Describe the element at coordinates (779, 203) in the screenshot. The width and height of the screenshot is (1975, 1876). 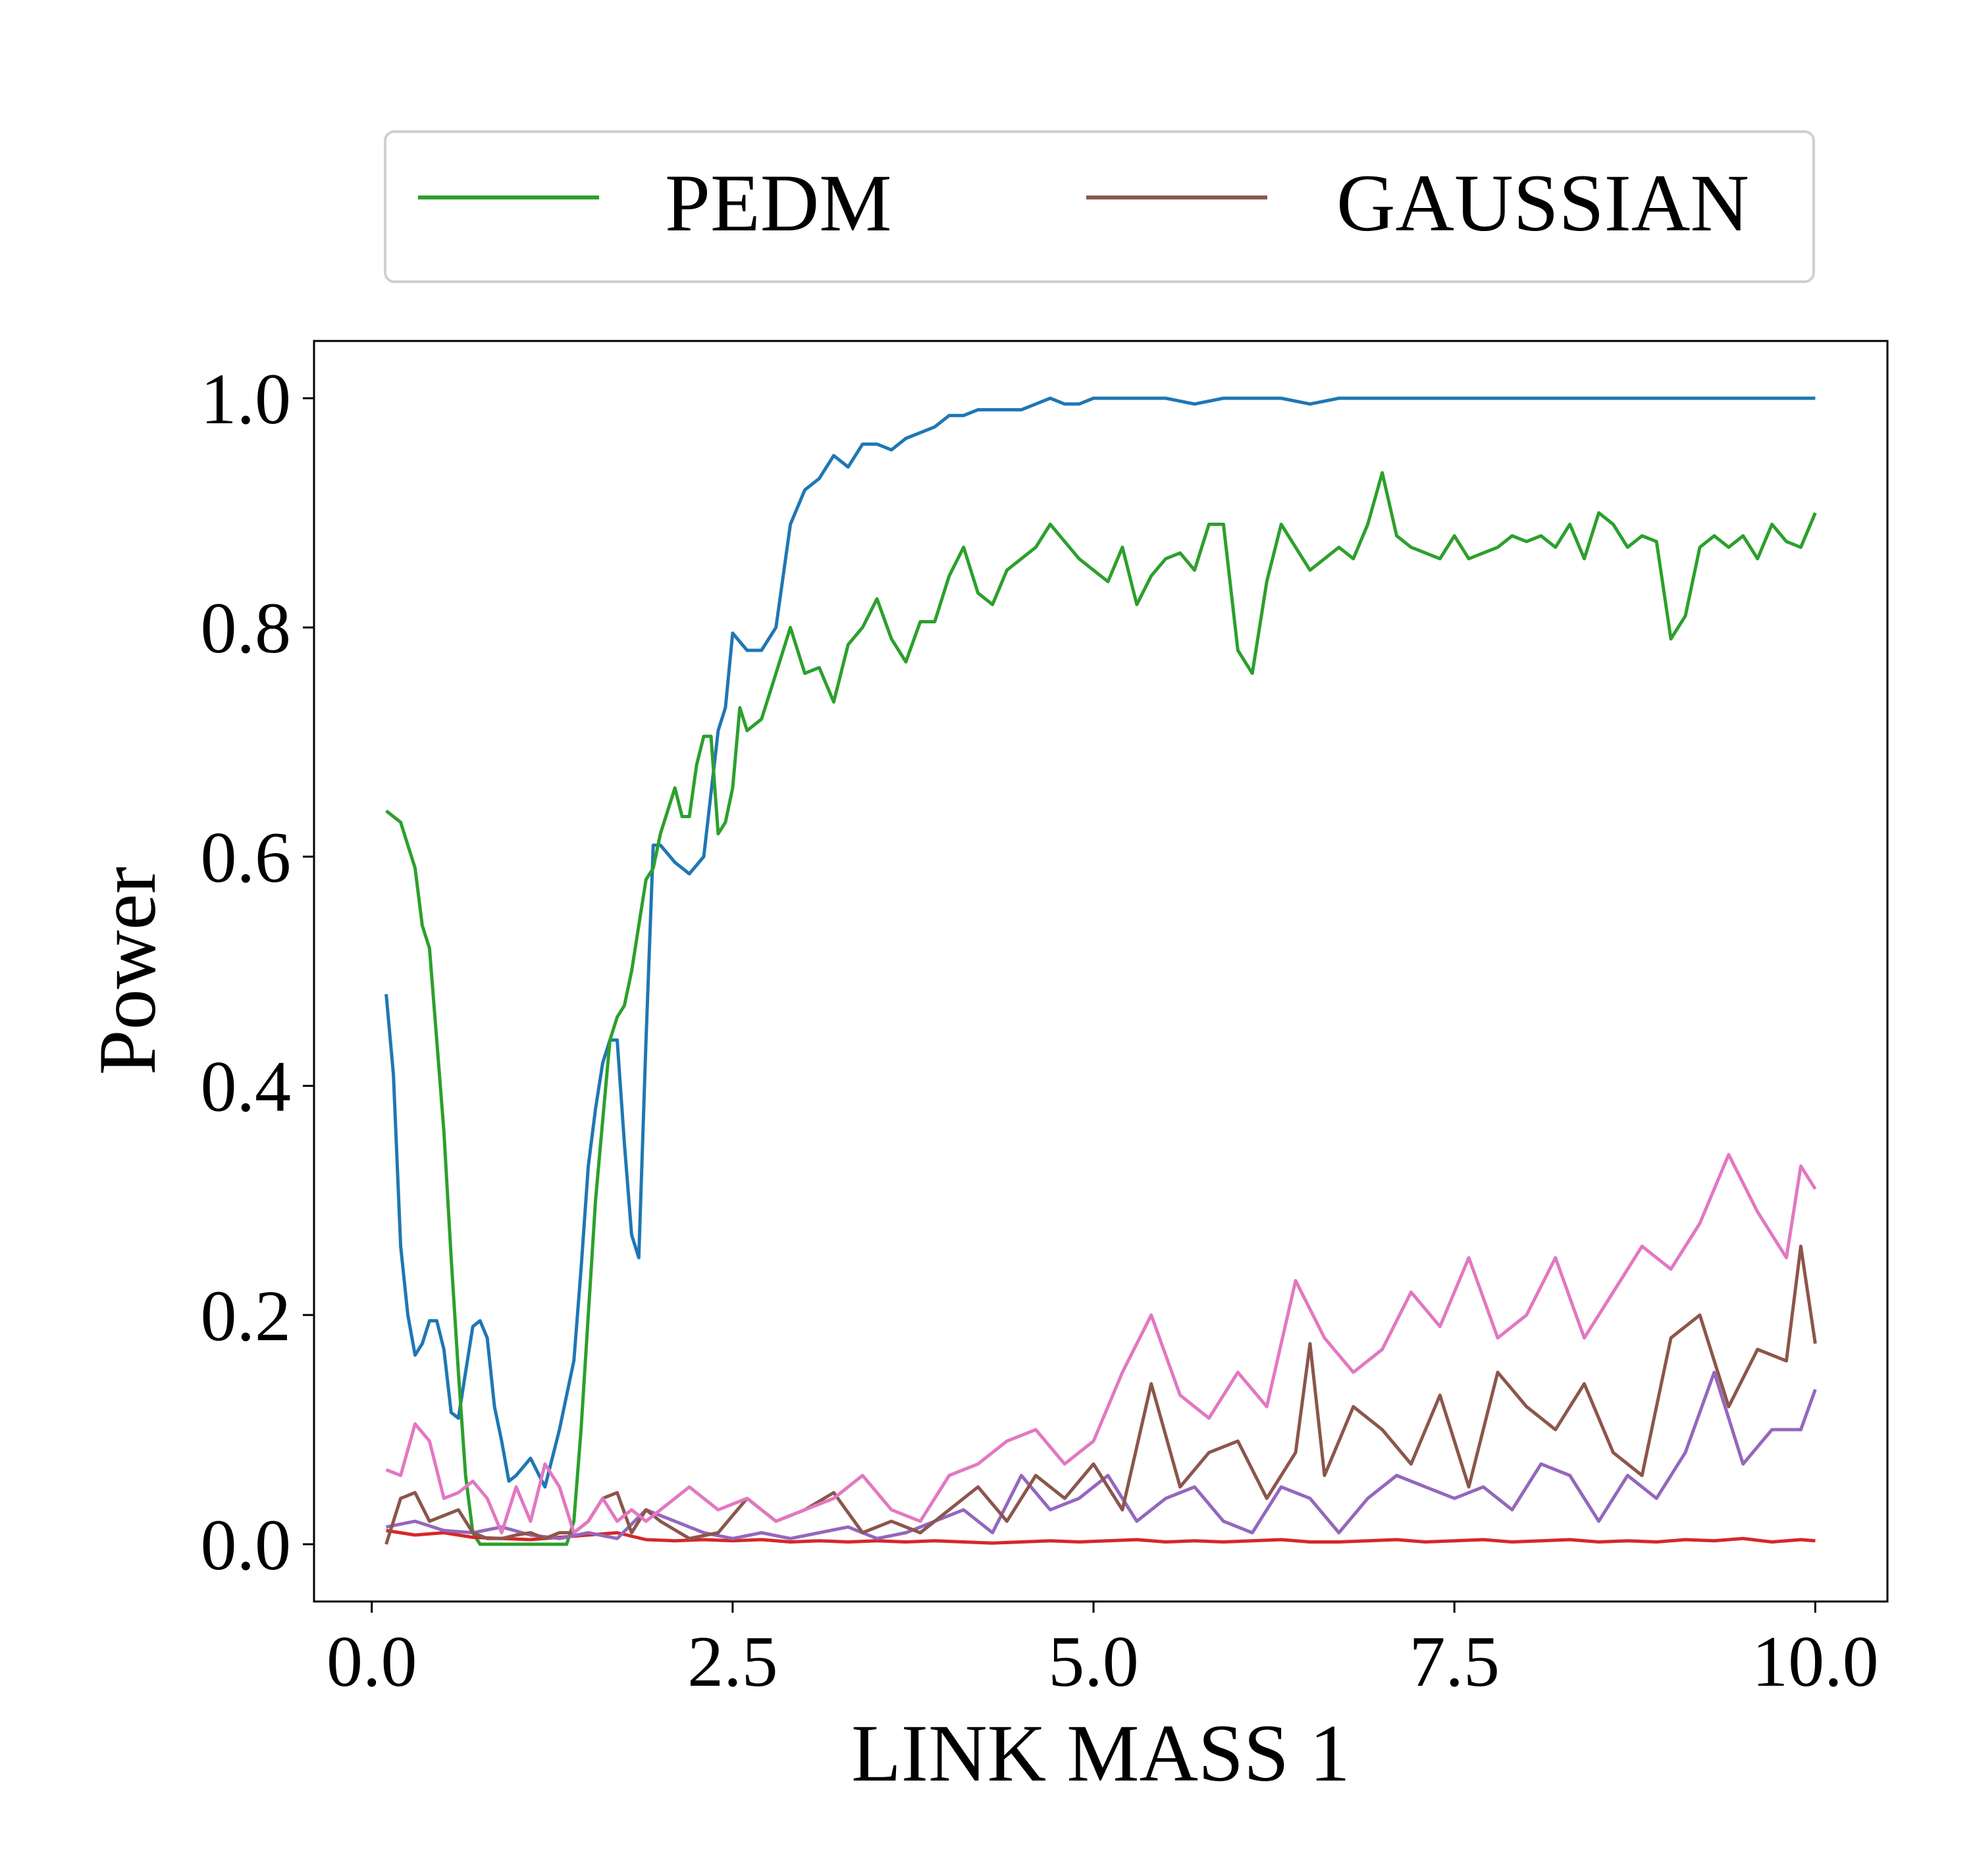
I see `legend-label-pedm: PEDM` at that location.